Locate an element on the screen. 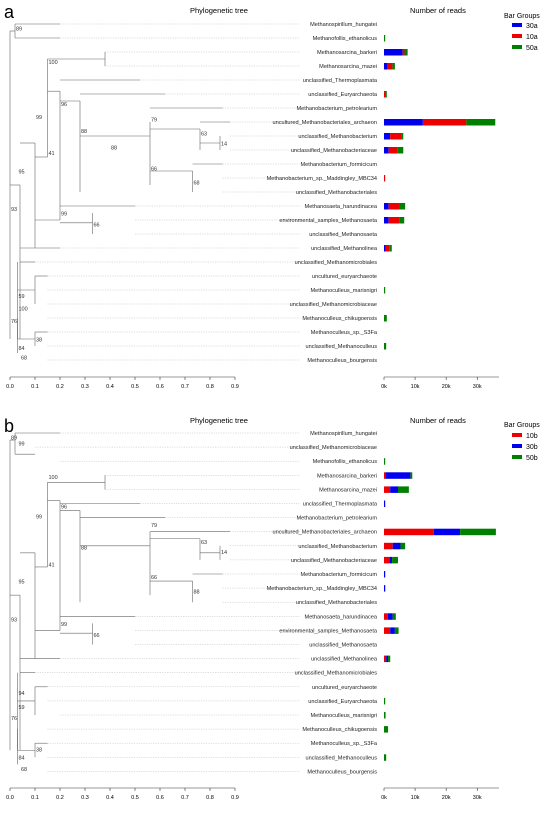 The width and height of the screenshot is (550, 817). tree-axis-tick: 0.2 is located at coordinates (60, 387).